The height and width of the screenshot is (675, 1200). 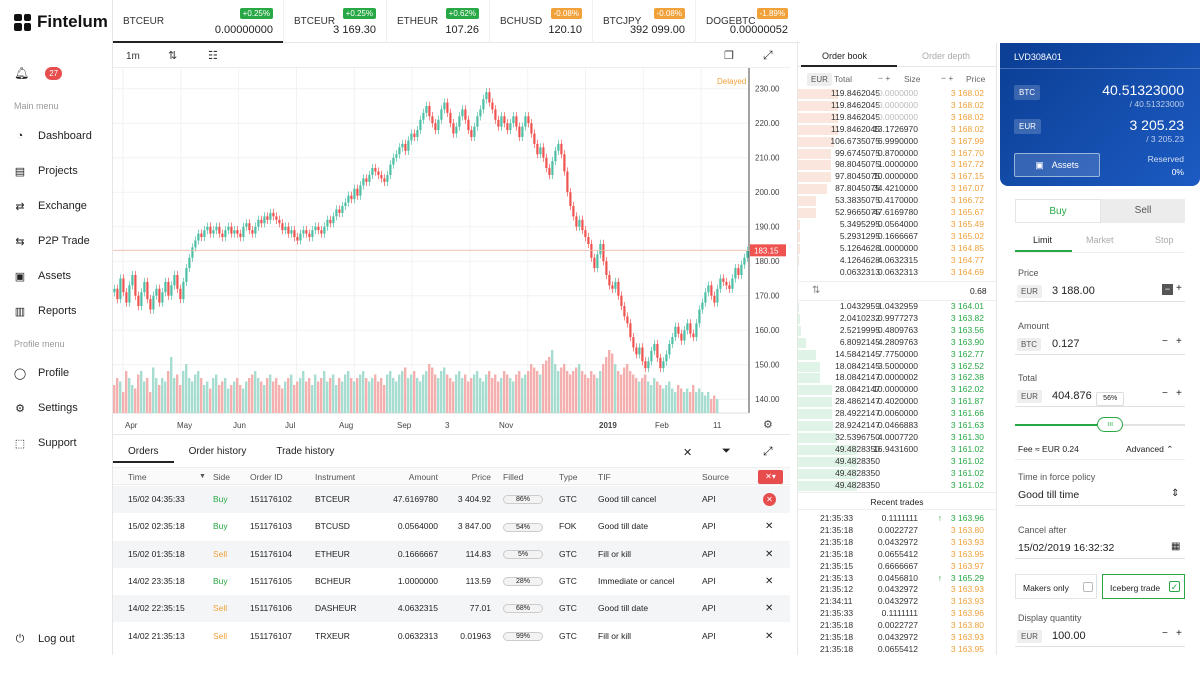 I want to click on col-side: Side, so click(x=222, y=477).